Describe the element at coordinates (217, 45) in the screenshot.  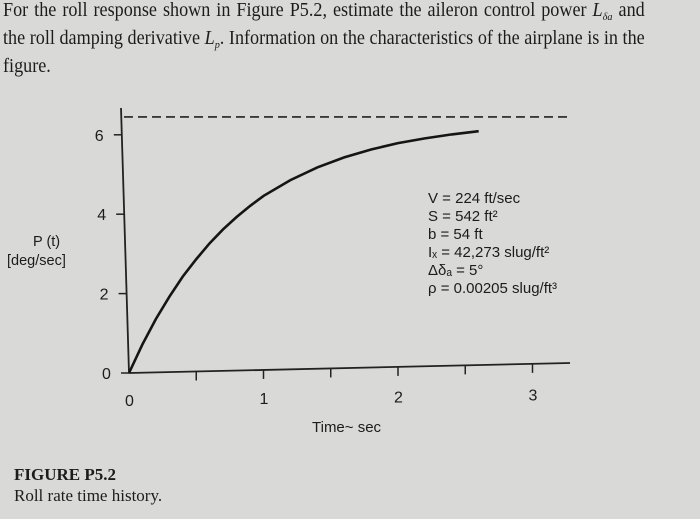
I see `subscript-p: p` at that location.